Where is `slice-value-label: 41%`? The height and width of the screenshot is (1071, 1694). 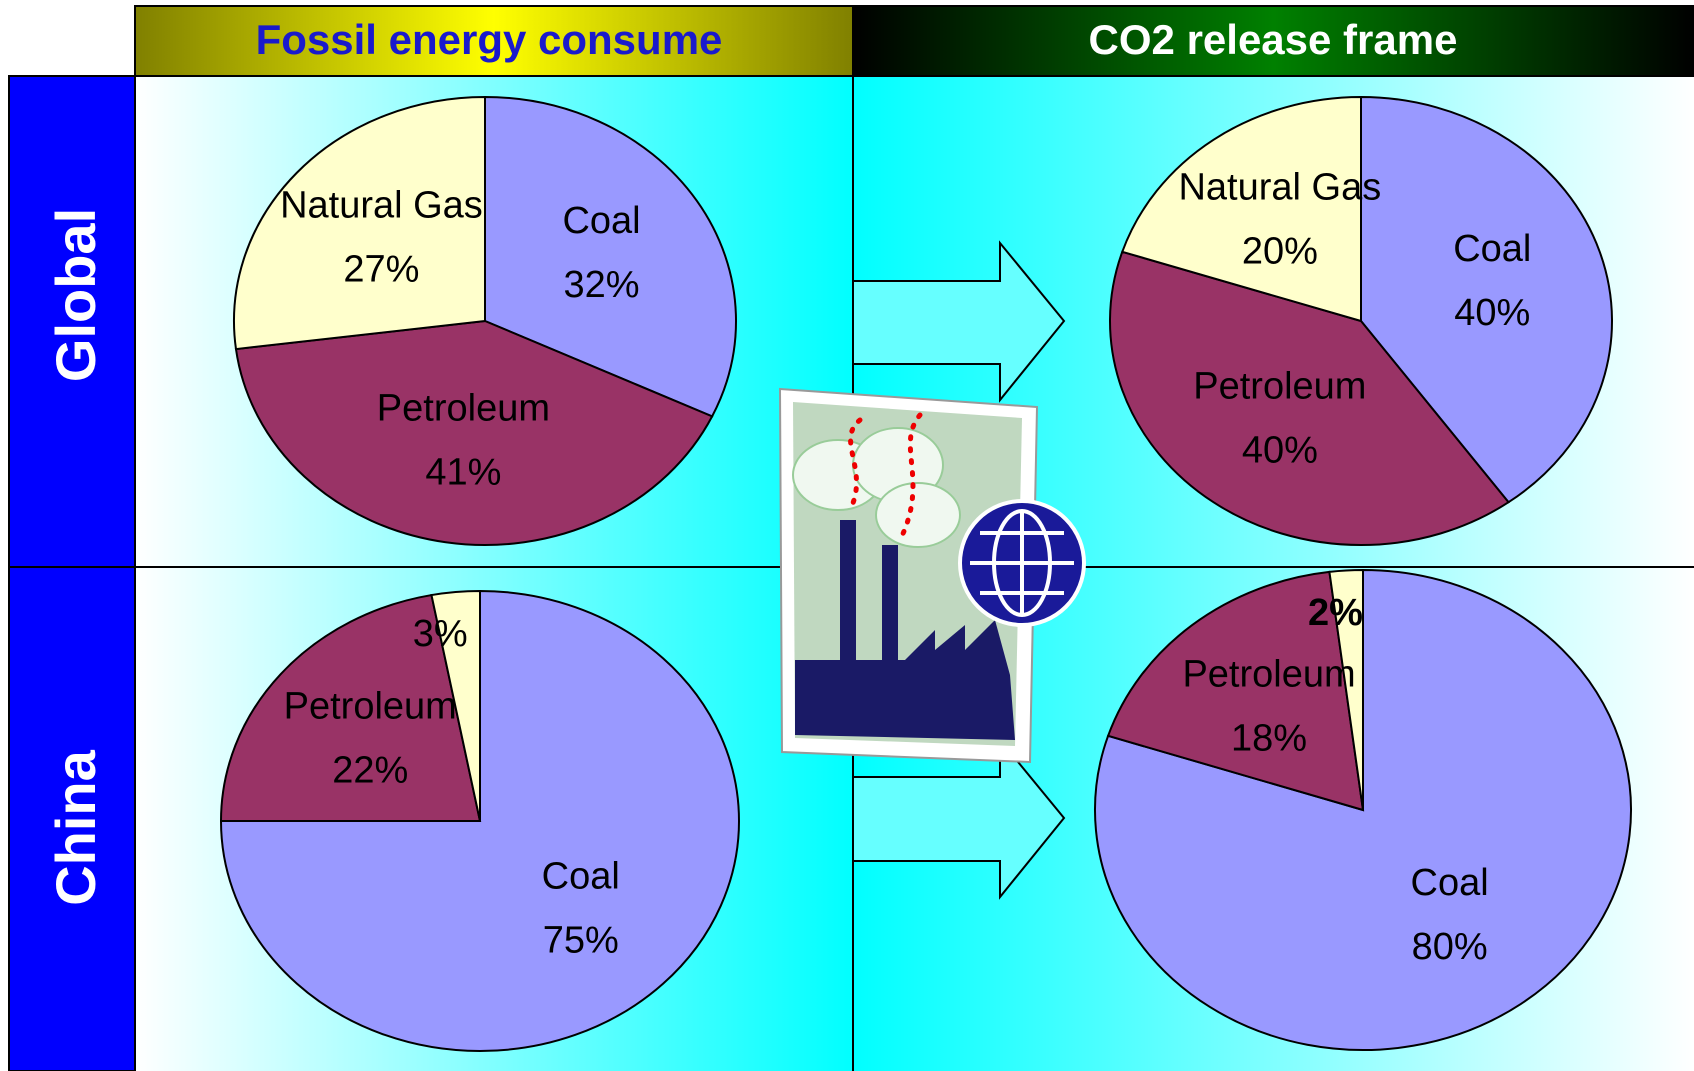 slice-value-label: 41% is located at coordinates (463, 473).